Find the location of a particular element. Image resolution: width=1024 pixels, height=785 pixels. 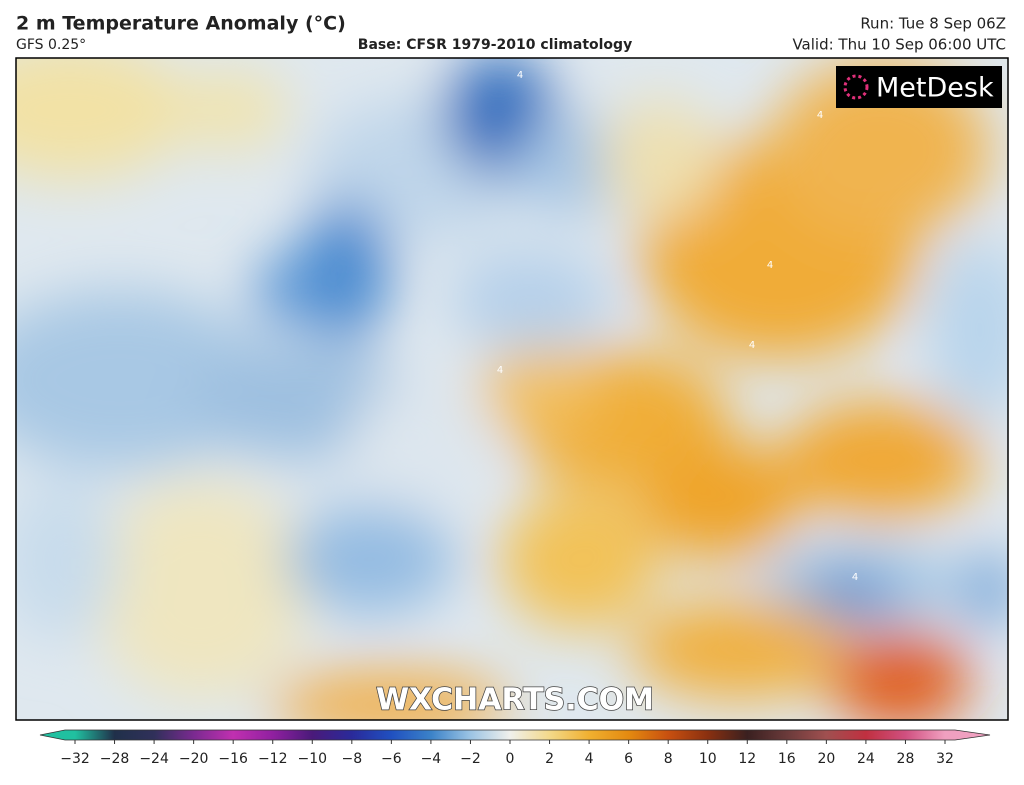

colorbar-tick-label: 0 is located at coordinates (510, 759).